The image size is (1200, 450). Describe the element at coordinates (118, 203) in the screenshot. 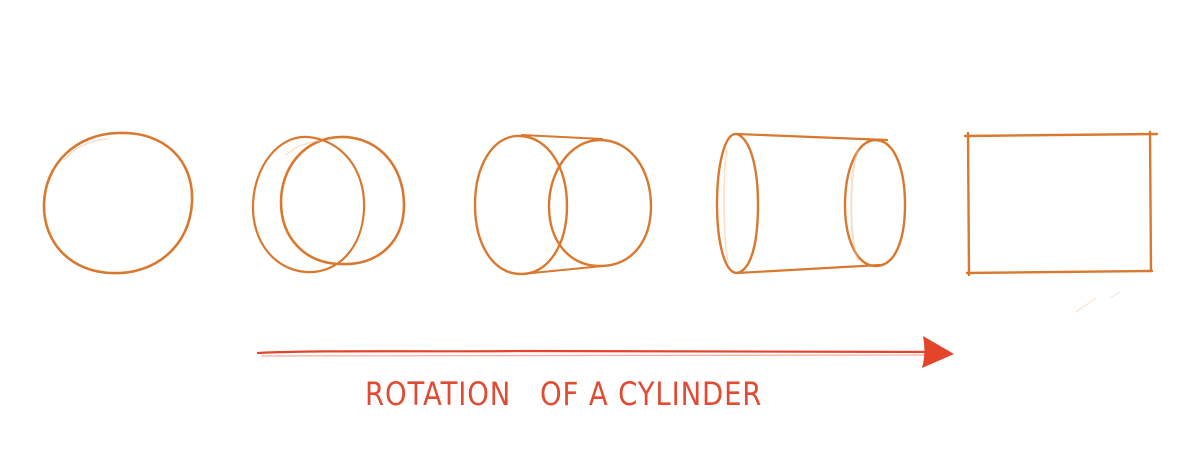

I see `stage-circle` at that location.